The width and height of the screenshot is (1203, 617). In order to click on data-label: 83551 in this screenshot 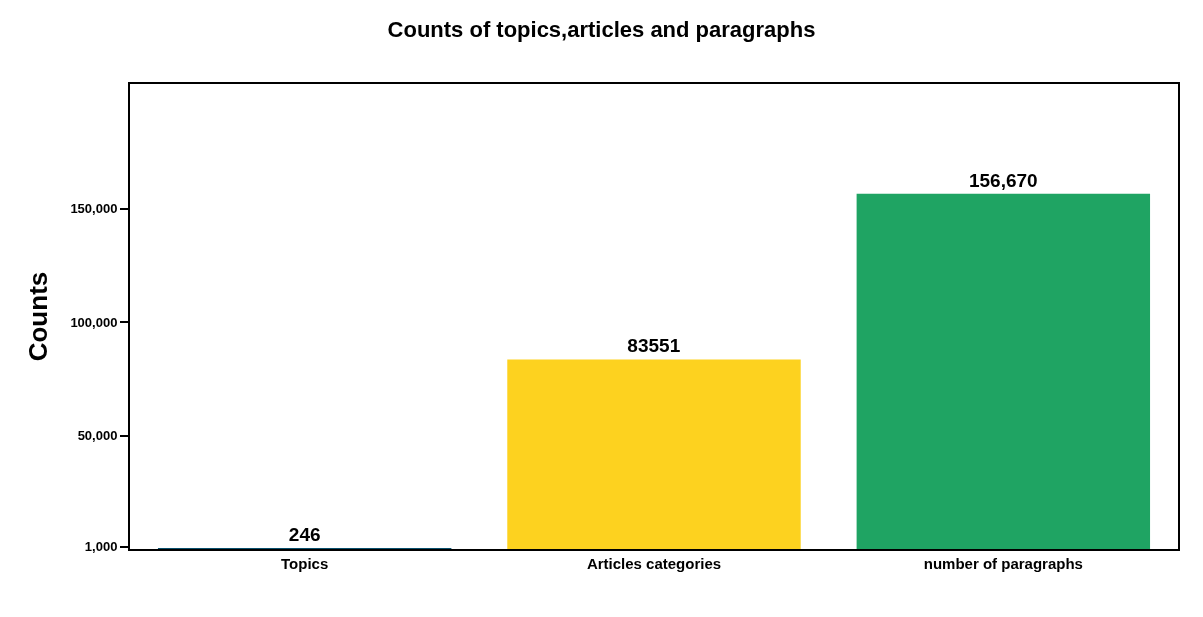, I will do `click(654, 346)`.